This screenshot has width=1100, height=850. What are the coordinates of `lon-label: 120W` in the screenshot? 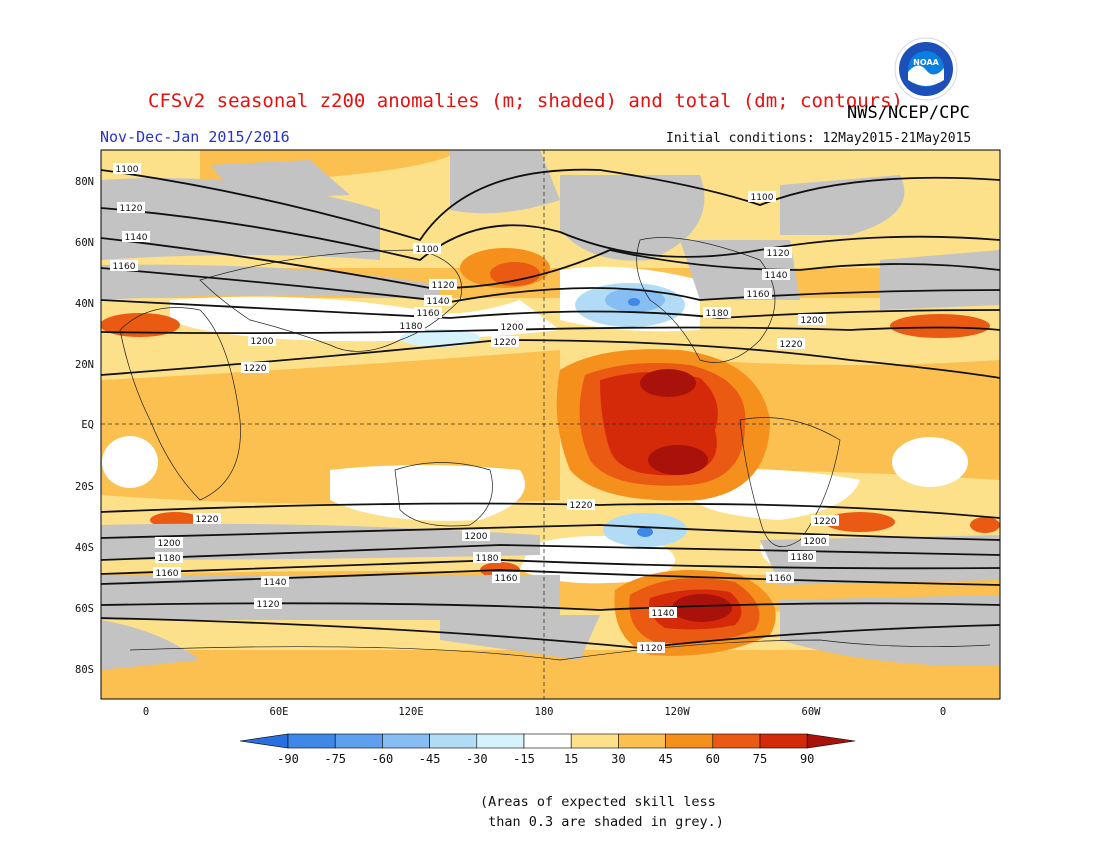 It's located at (677, 712).